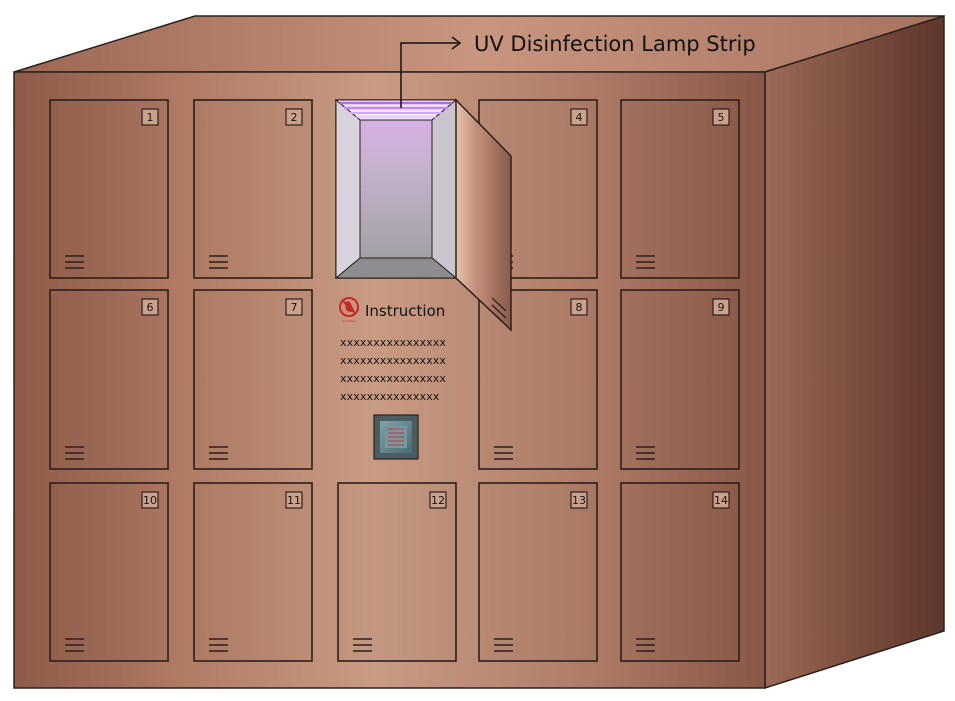  I want to click on scanner-lines, so click(396, 437).